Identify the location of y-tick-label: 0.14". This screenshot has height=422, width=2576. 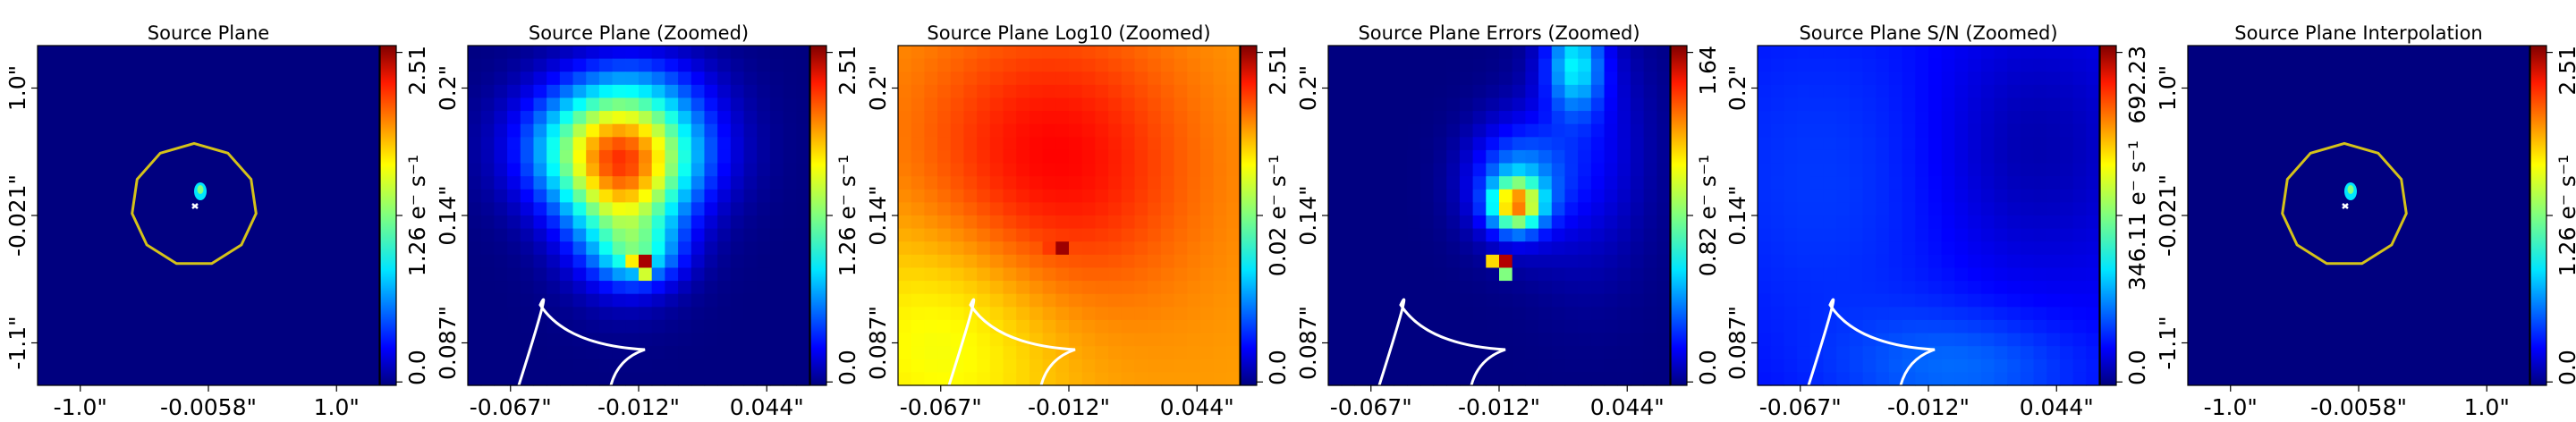
(1737, 215).